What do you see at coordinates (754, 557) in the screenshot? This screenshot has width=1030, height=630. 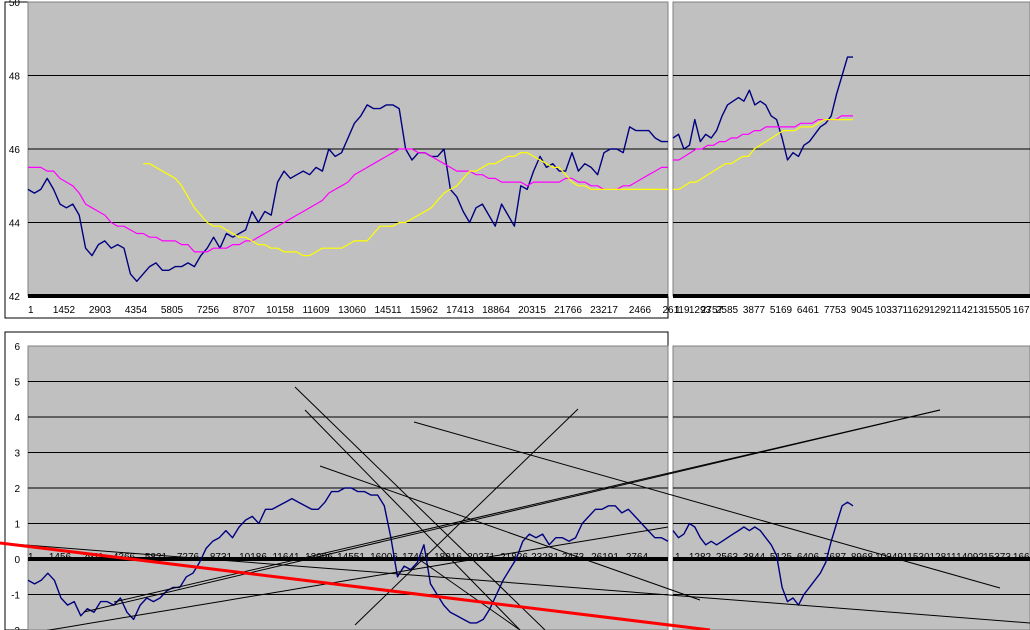 I see `x-tick-label: 3844` at bounding box center [754, 557].